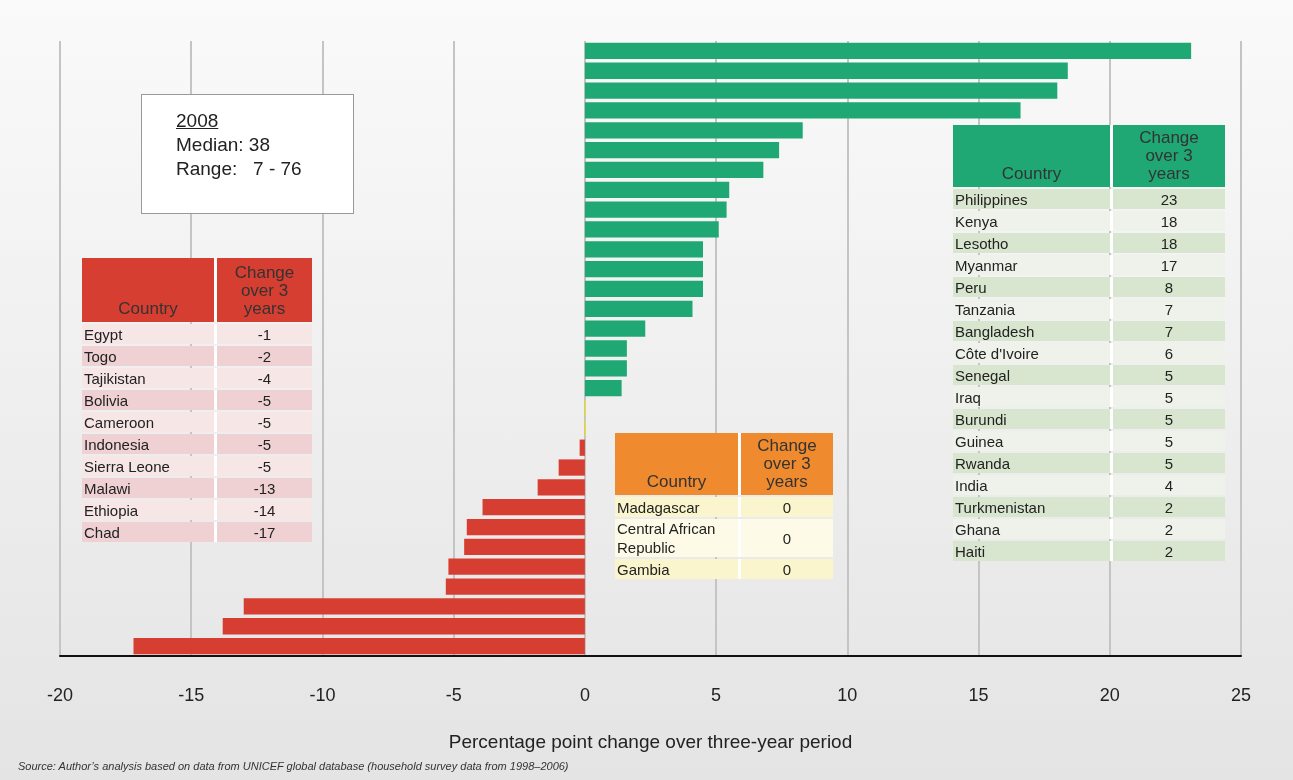 The image size is (1293, 780). Describe the element at coordinates (1033, 199) in the screenshot. I see `annotation: Philippines` at that location.